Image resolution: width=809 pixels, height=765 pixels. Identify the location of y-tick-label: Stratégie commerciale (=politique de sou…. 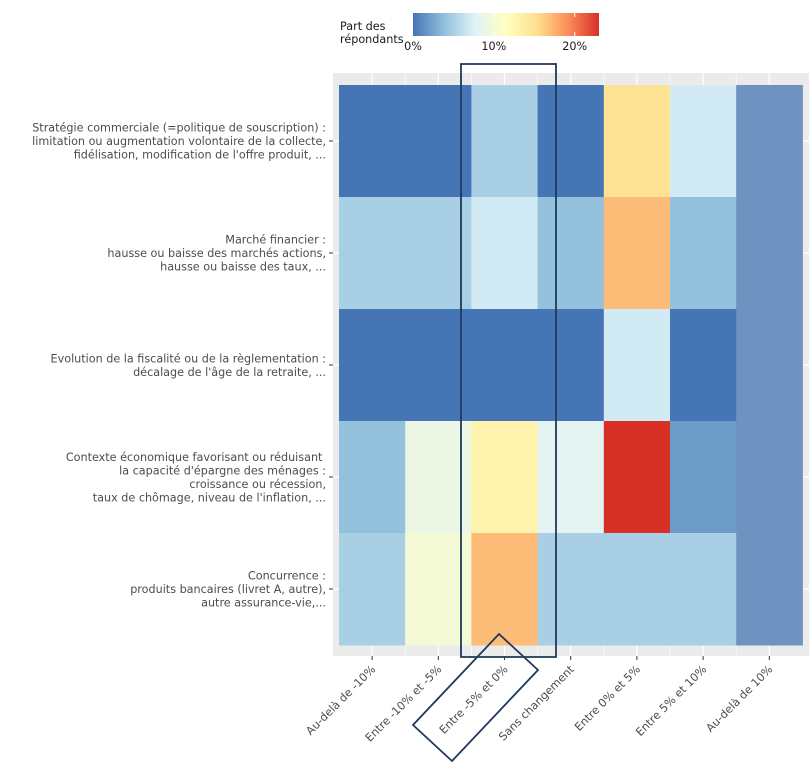
(179, 142).